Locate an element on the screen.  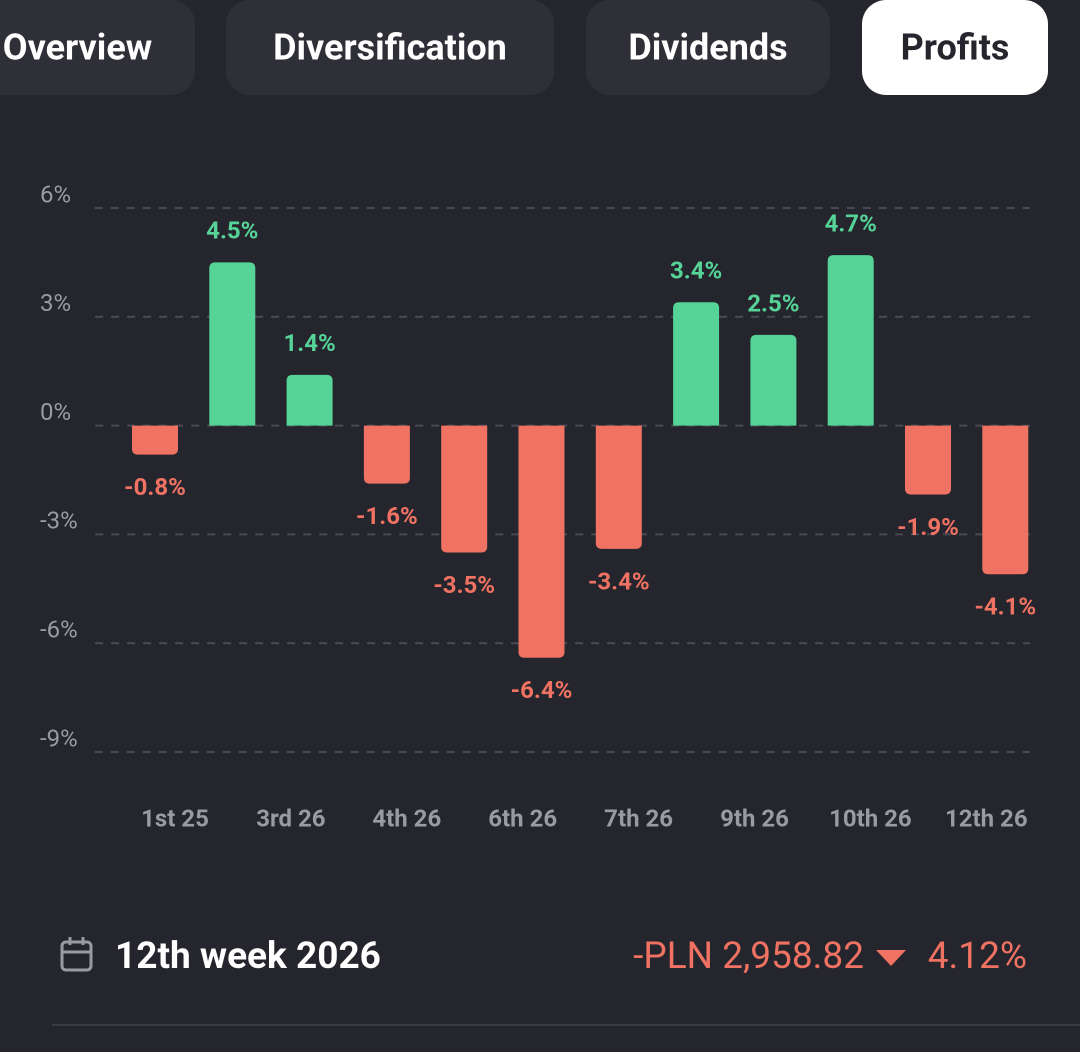
tab: Overview is located at coordinates (97, 47).